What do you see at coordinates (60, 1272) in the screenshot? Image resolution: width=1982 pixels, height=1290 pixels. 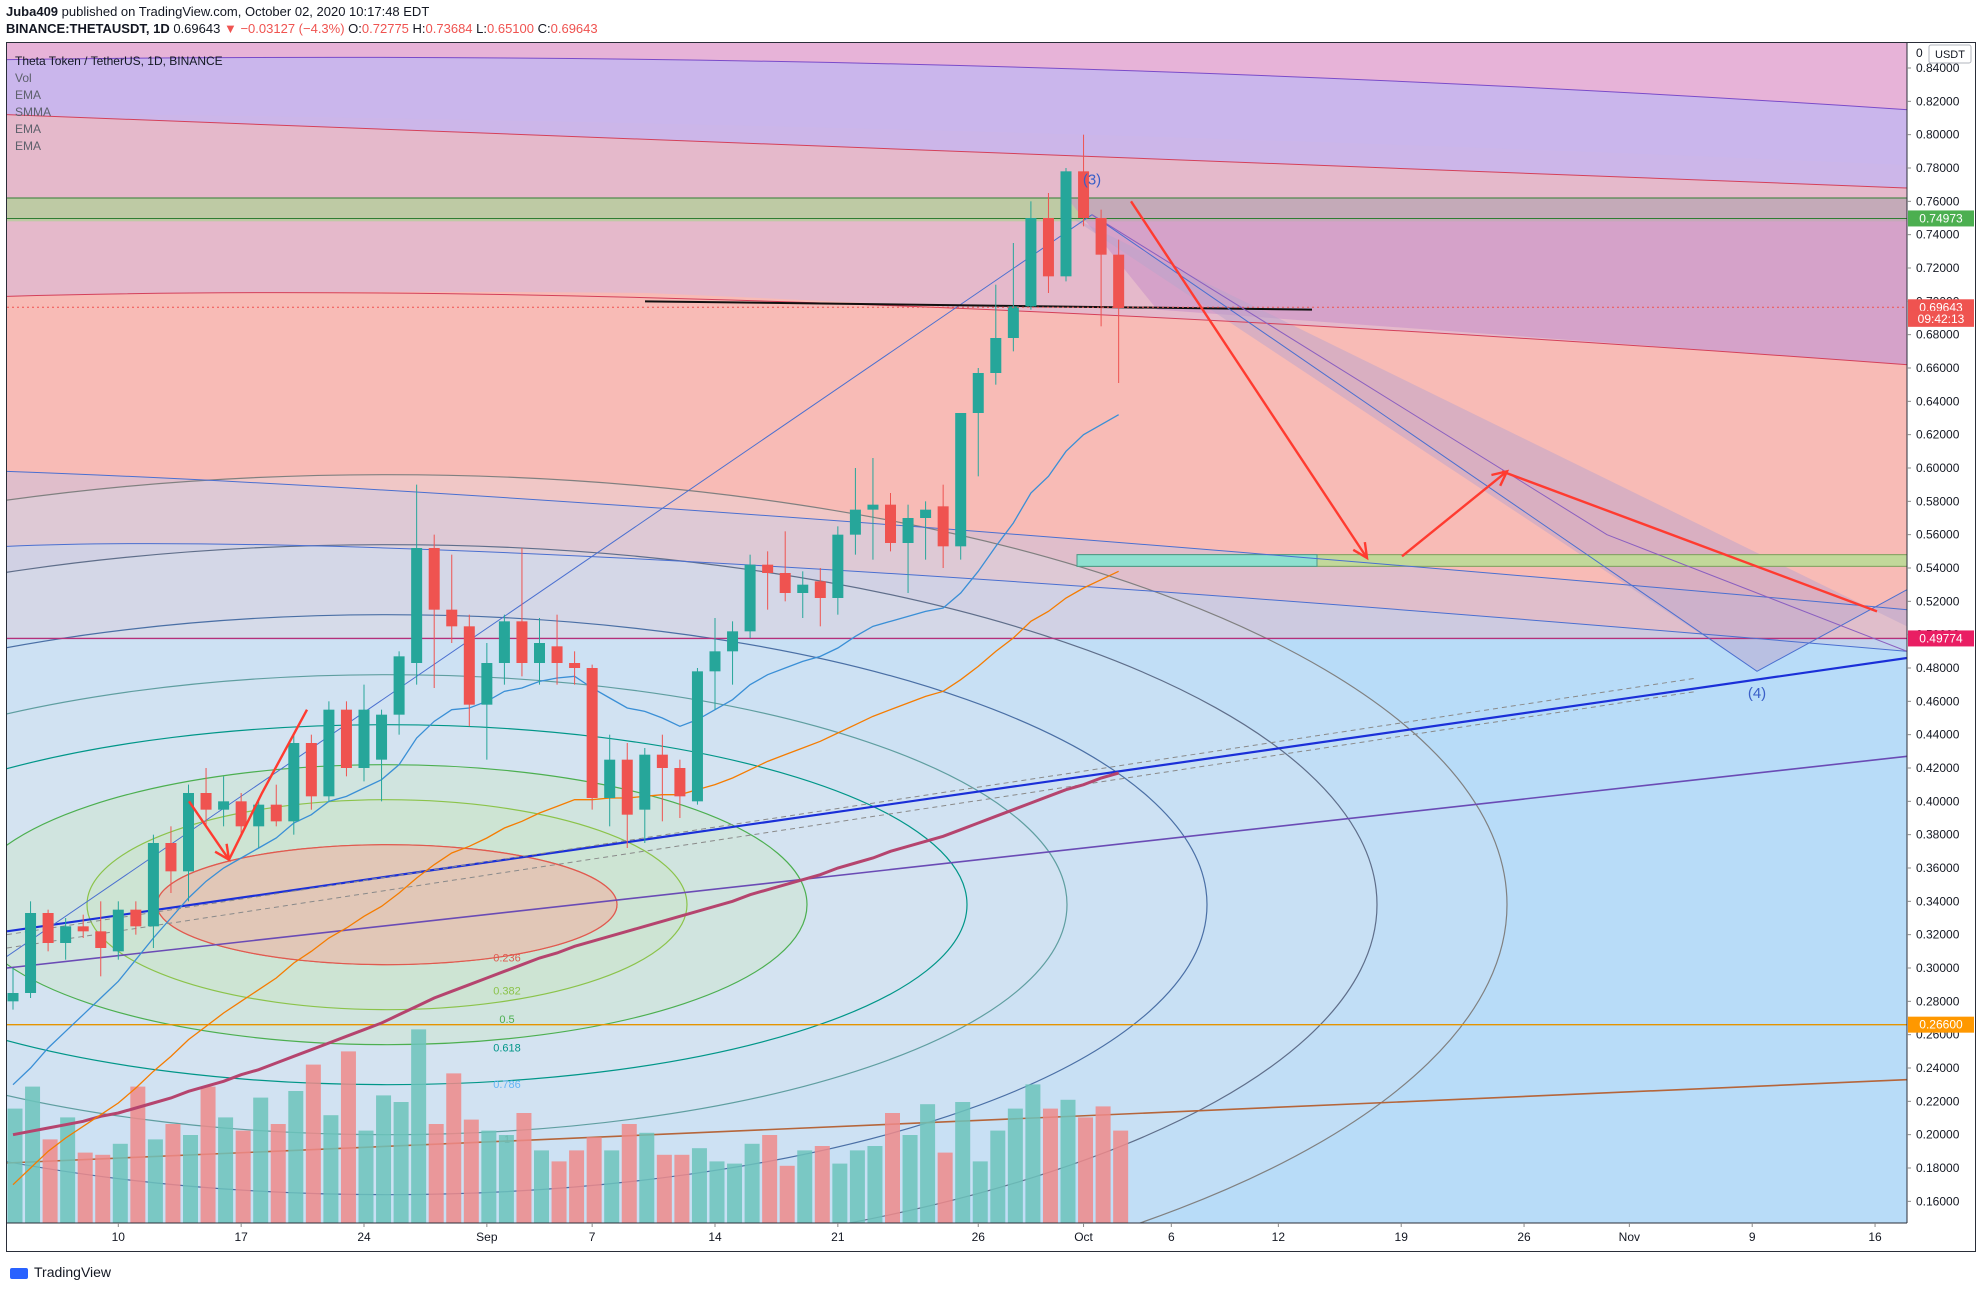 I see `tradingview-logo: TradingView` at bounding box center [60, 1272].